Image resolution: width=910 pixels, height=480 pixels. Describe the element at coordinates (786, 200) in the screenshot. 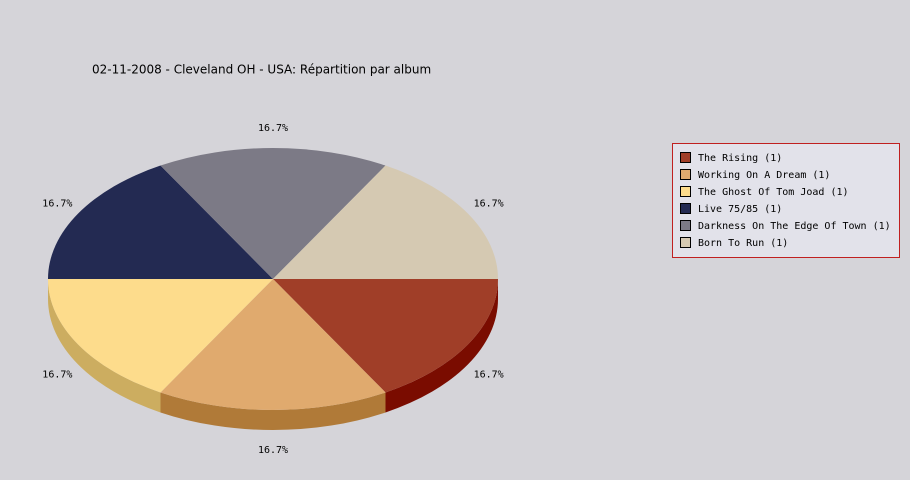

I see `legend-box` at that location.